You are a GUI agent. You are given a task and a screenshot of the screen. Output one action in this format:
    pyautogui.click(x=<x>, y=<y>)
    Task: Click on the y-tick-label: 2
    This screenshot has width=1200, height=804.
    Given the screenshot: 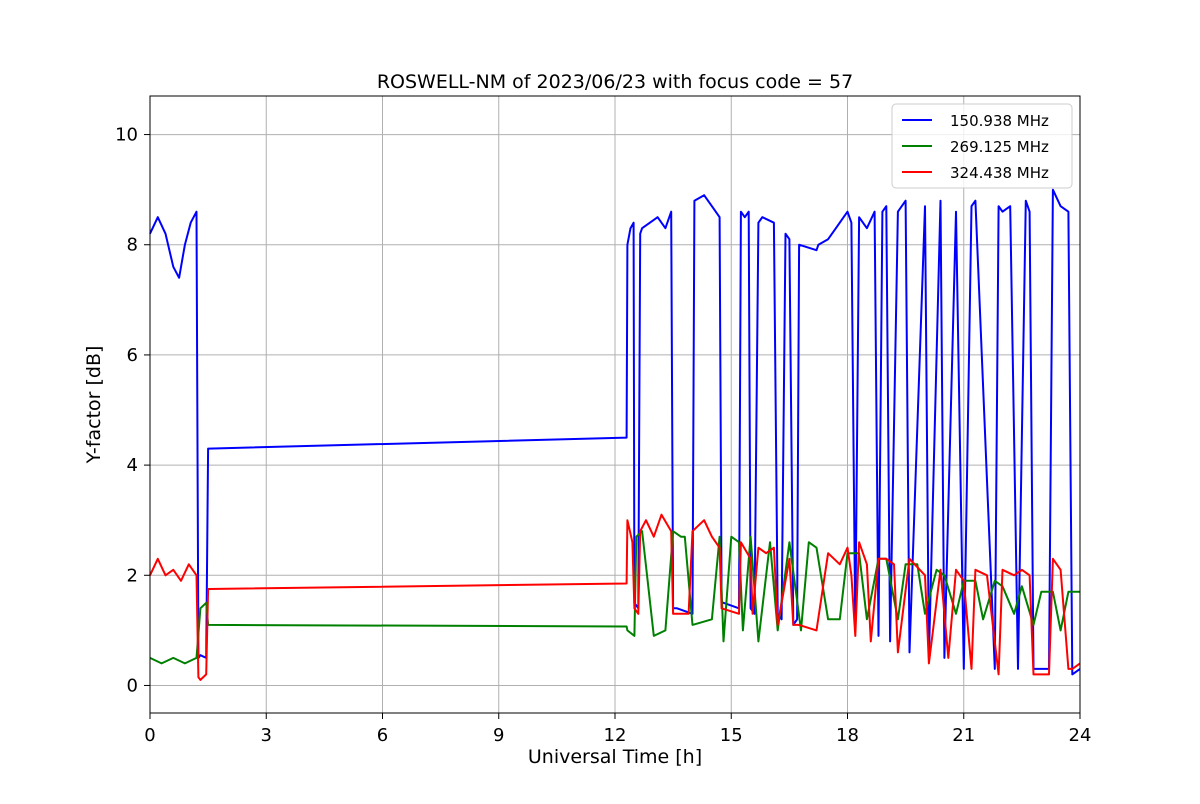 What is the action you would take?
    pyautogui.click(x=132, y=575)
    